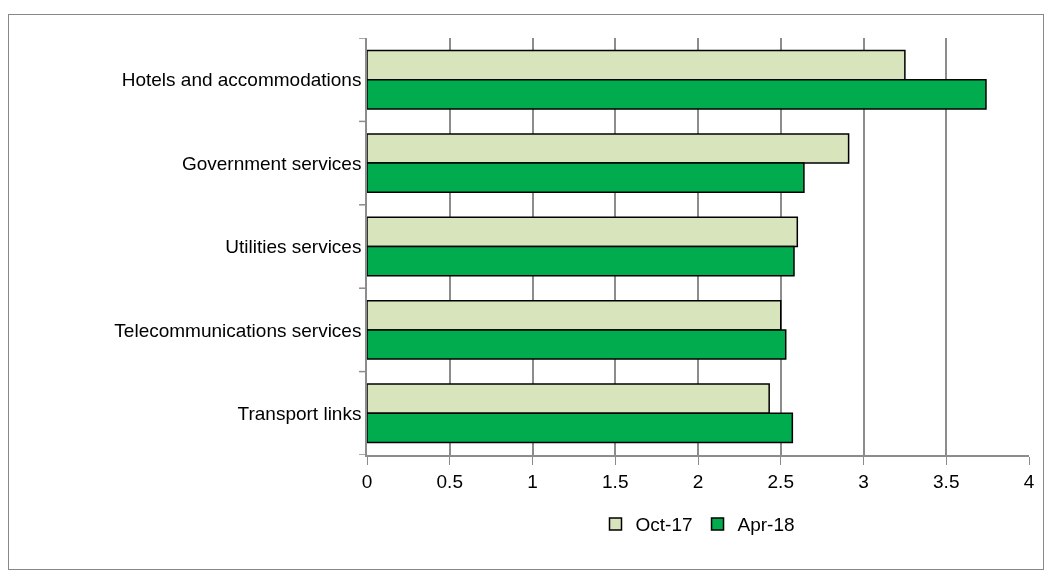  What do you see at coordinates (367, 481) in the screenshot?
I see `x-tick-label: 0` at bounding box center [367, 481].